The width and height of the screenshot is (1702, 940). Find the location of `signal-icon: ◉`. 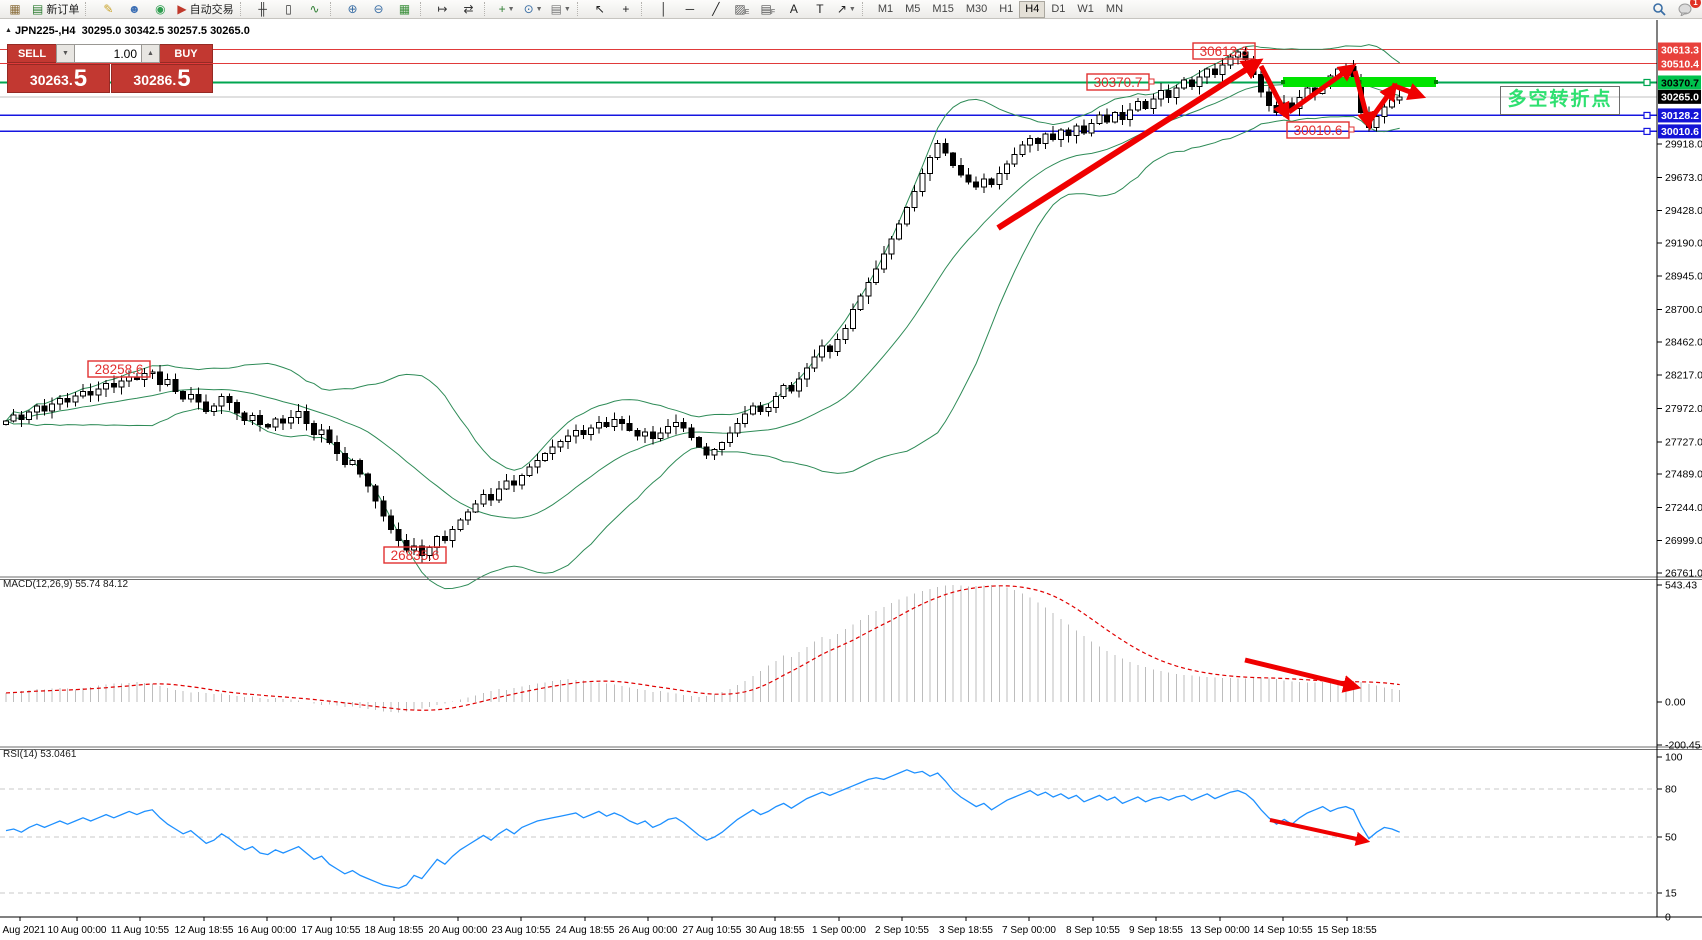

signal-icon: ◉ is located at coordinates (160, 9).